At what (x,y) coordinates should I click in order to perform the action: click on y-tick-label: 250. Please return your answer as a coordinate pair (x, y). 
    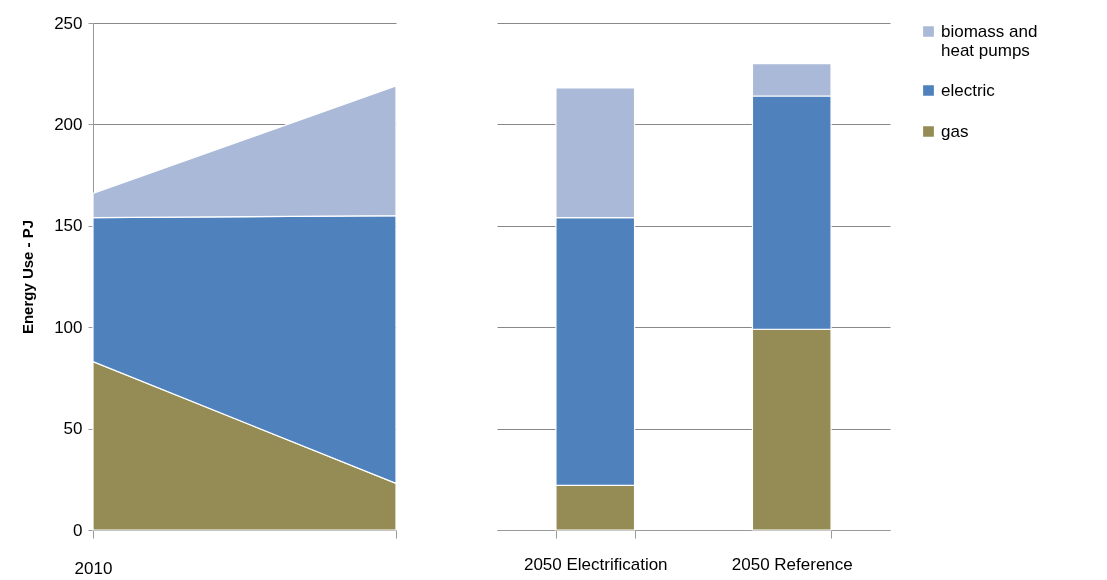
    Looking at the image, I should click on (68, 23).